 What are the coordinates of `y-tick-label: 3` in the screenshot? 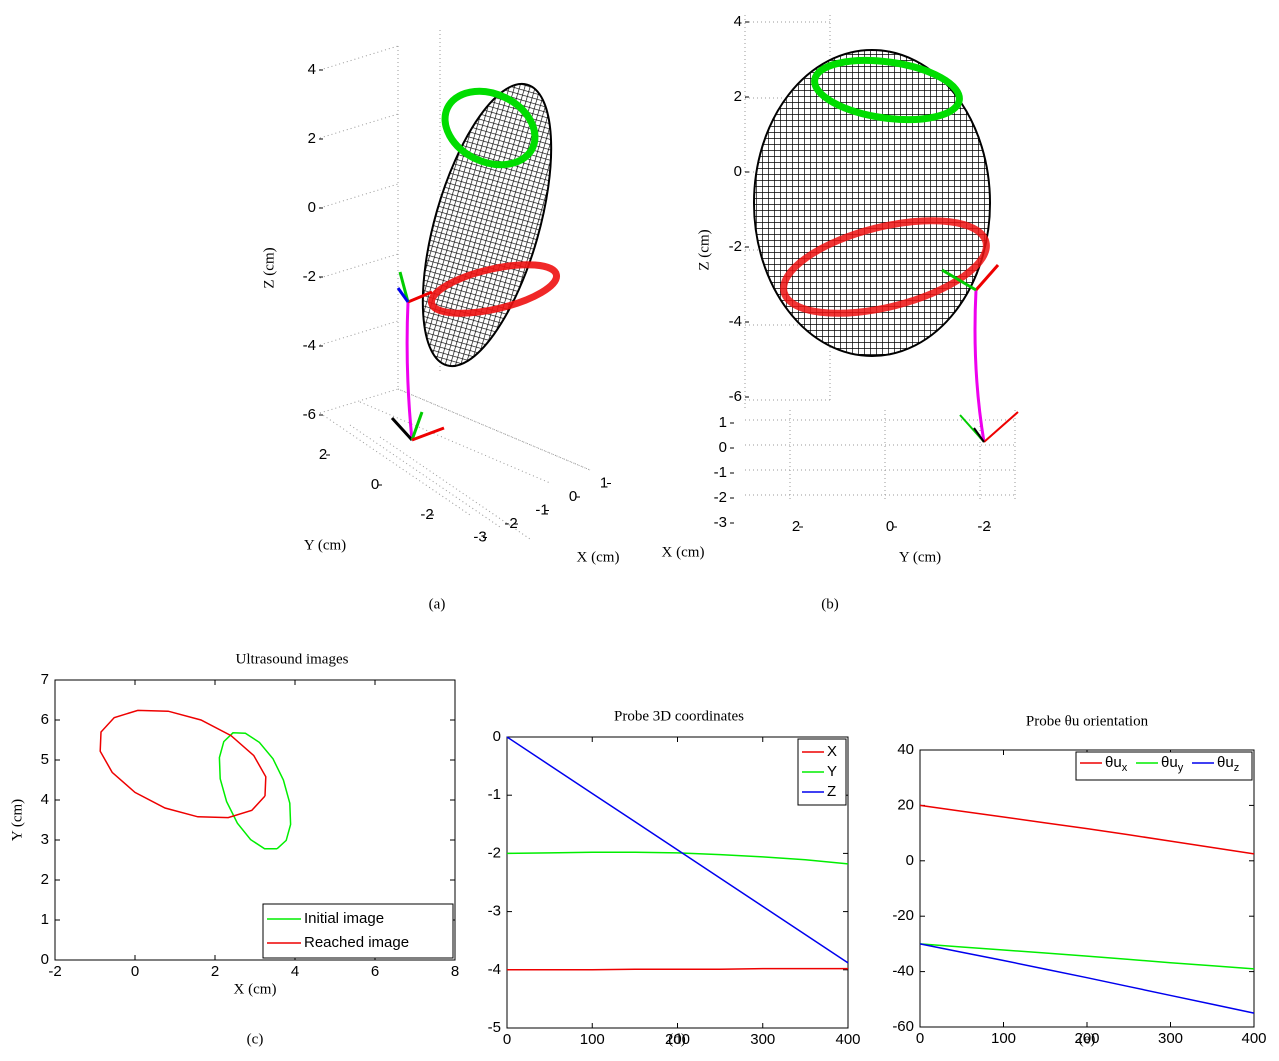 It's located at (45, 839).